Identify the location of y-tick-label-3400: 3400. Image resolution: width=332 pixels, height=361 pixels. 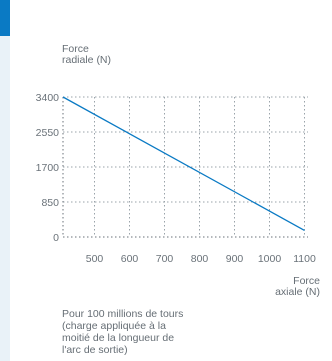
(48, 98).